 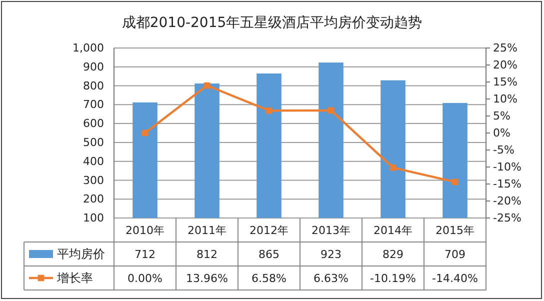 I want to click on data-label: 6.58%, so click(x=269, y=278).